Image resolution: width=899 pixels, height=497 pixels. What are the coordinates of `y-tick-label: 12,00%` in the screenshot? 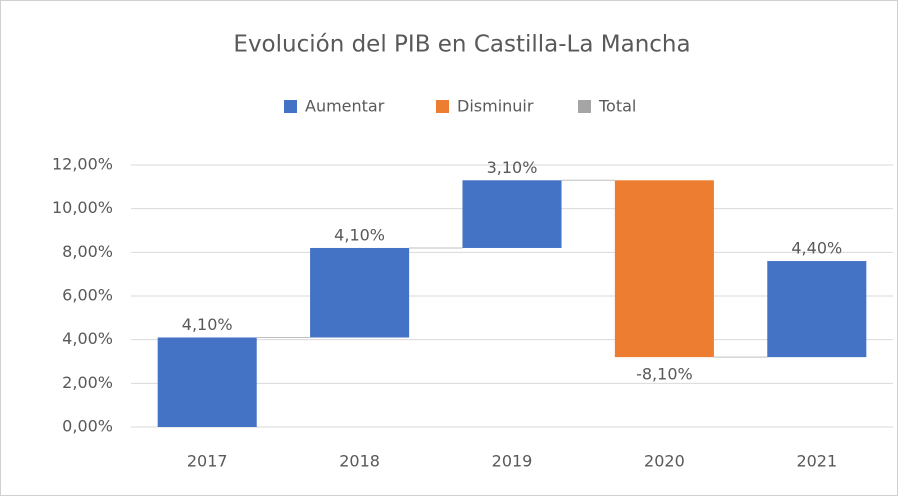 It's located at (82, 164).